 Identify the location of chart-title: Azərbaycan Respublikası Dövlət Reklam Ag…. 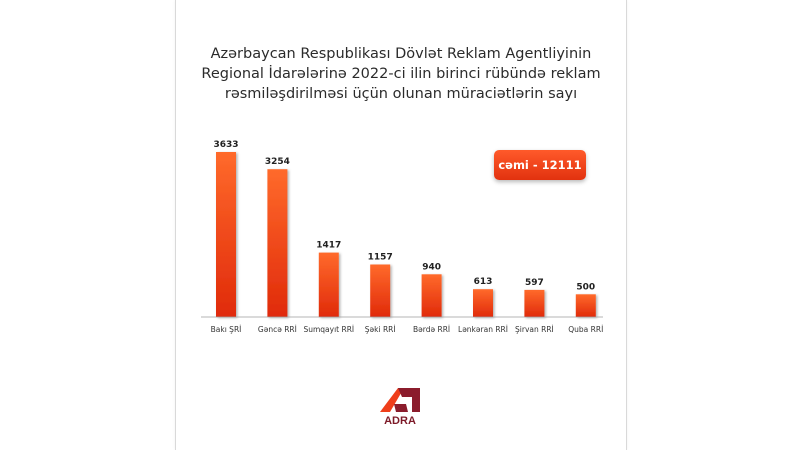
(401, 74).